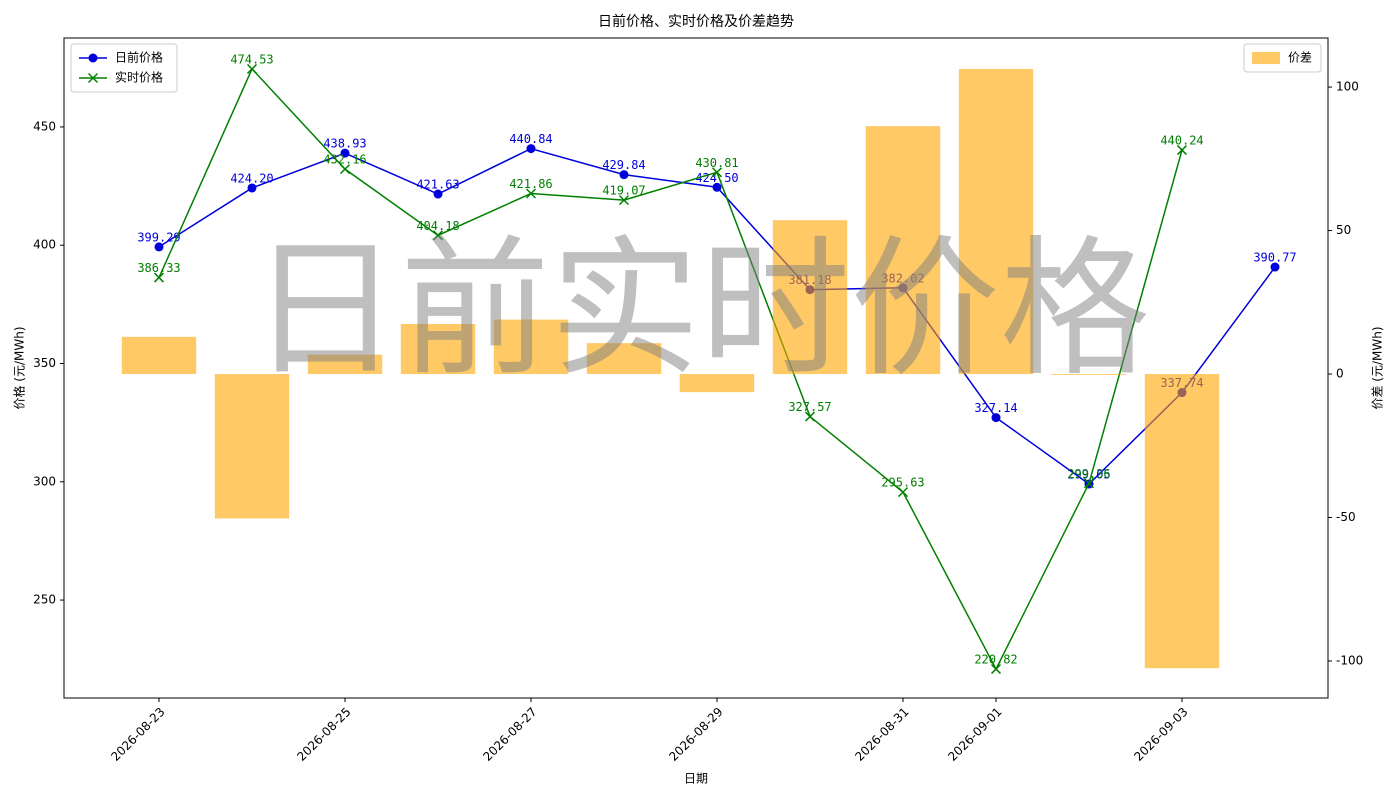 Image resolution: width=1400 pixels, height=800 pixels. I want to click on data-label: 430.81, so click(716, 163).